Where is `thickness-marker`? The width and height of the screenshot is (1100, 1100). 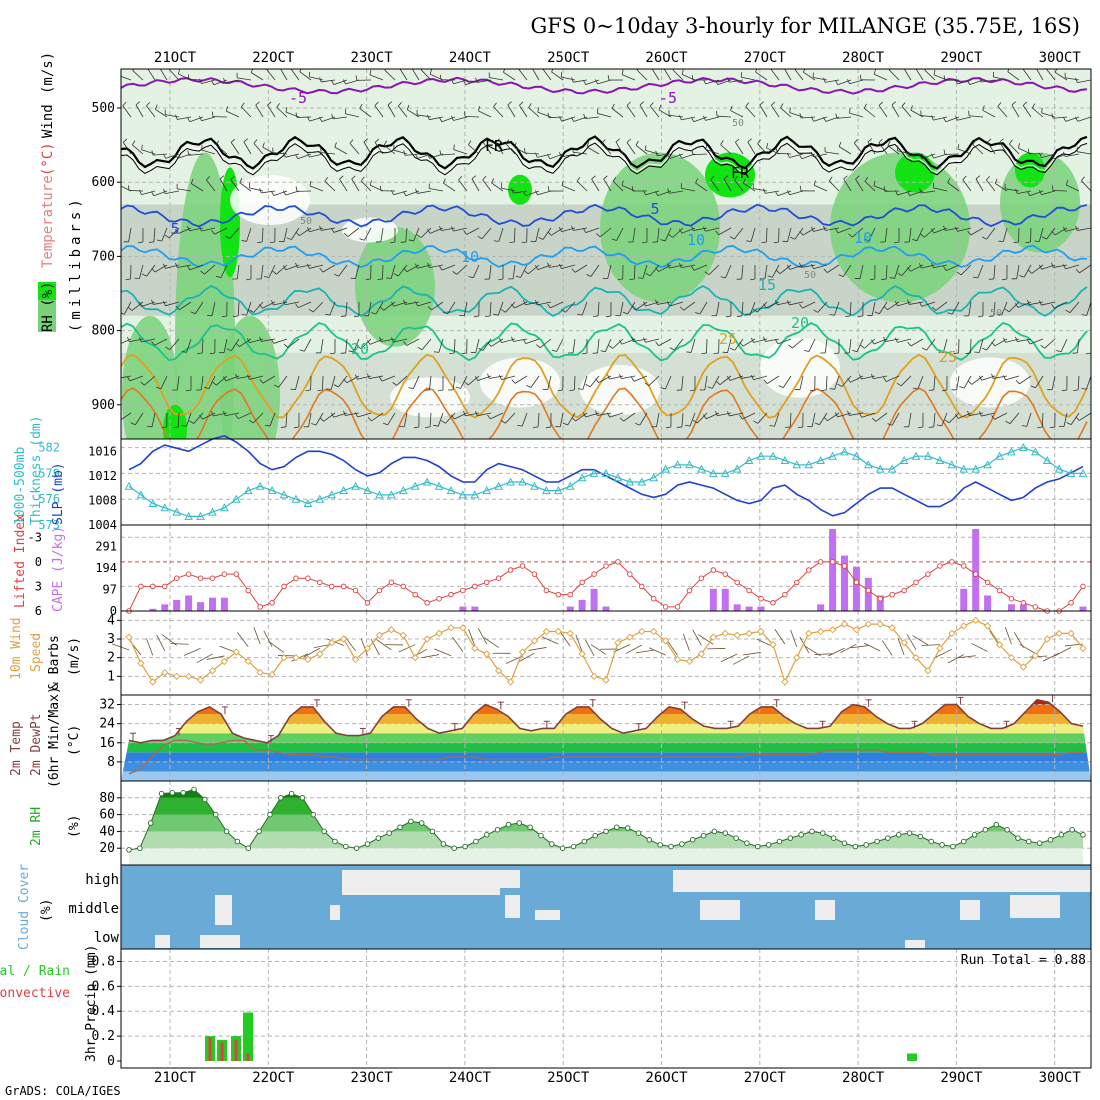
thickness-marker is located at coordinates (129, 485).